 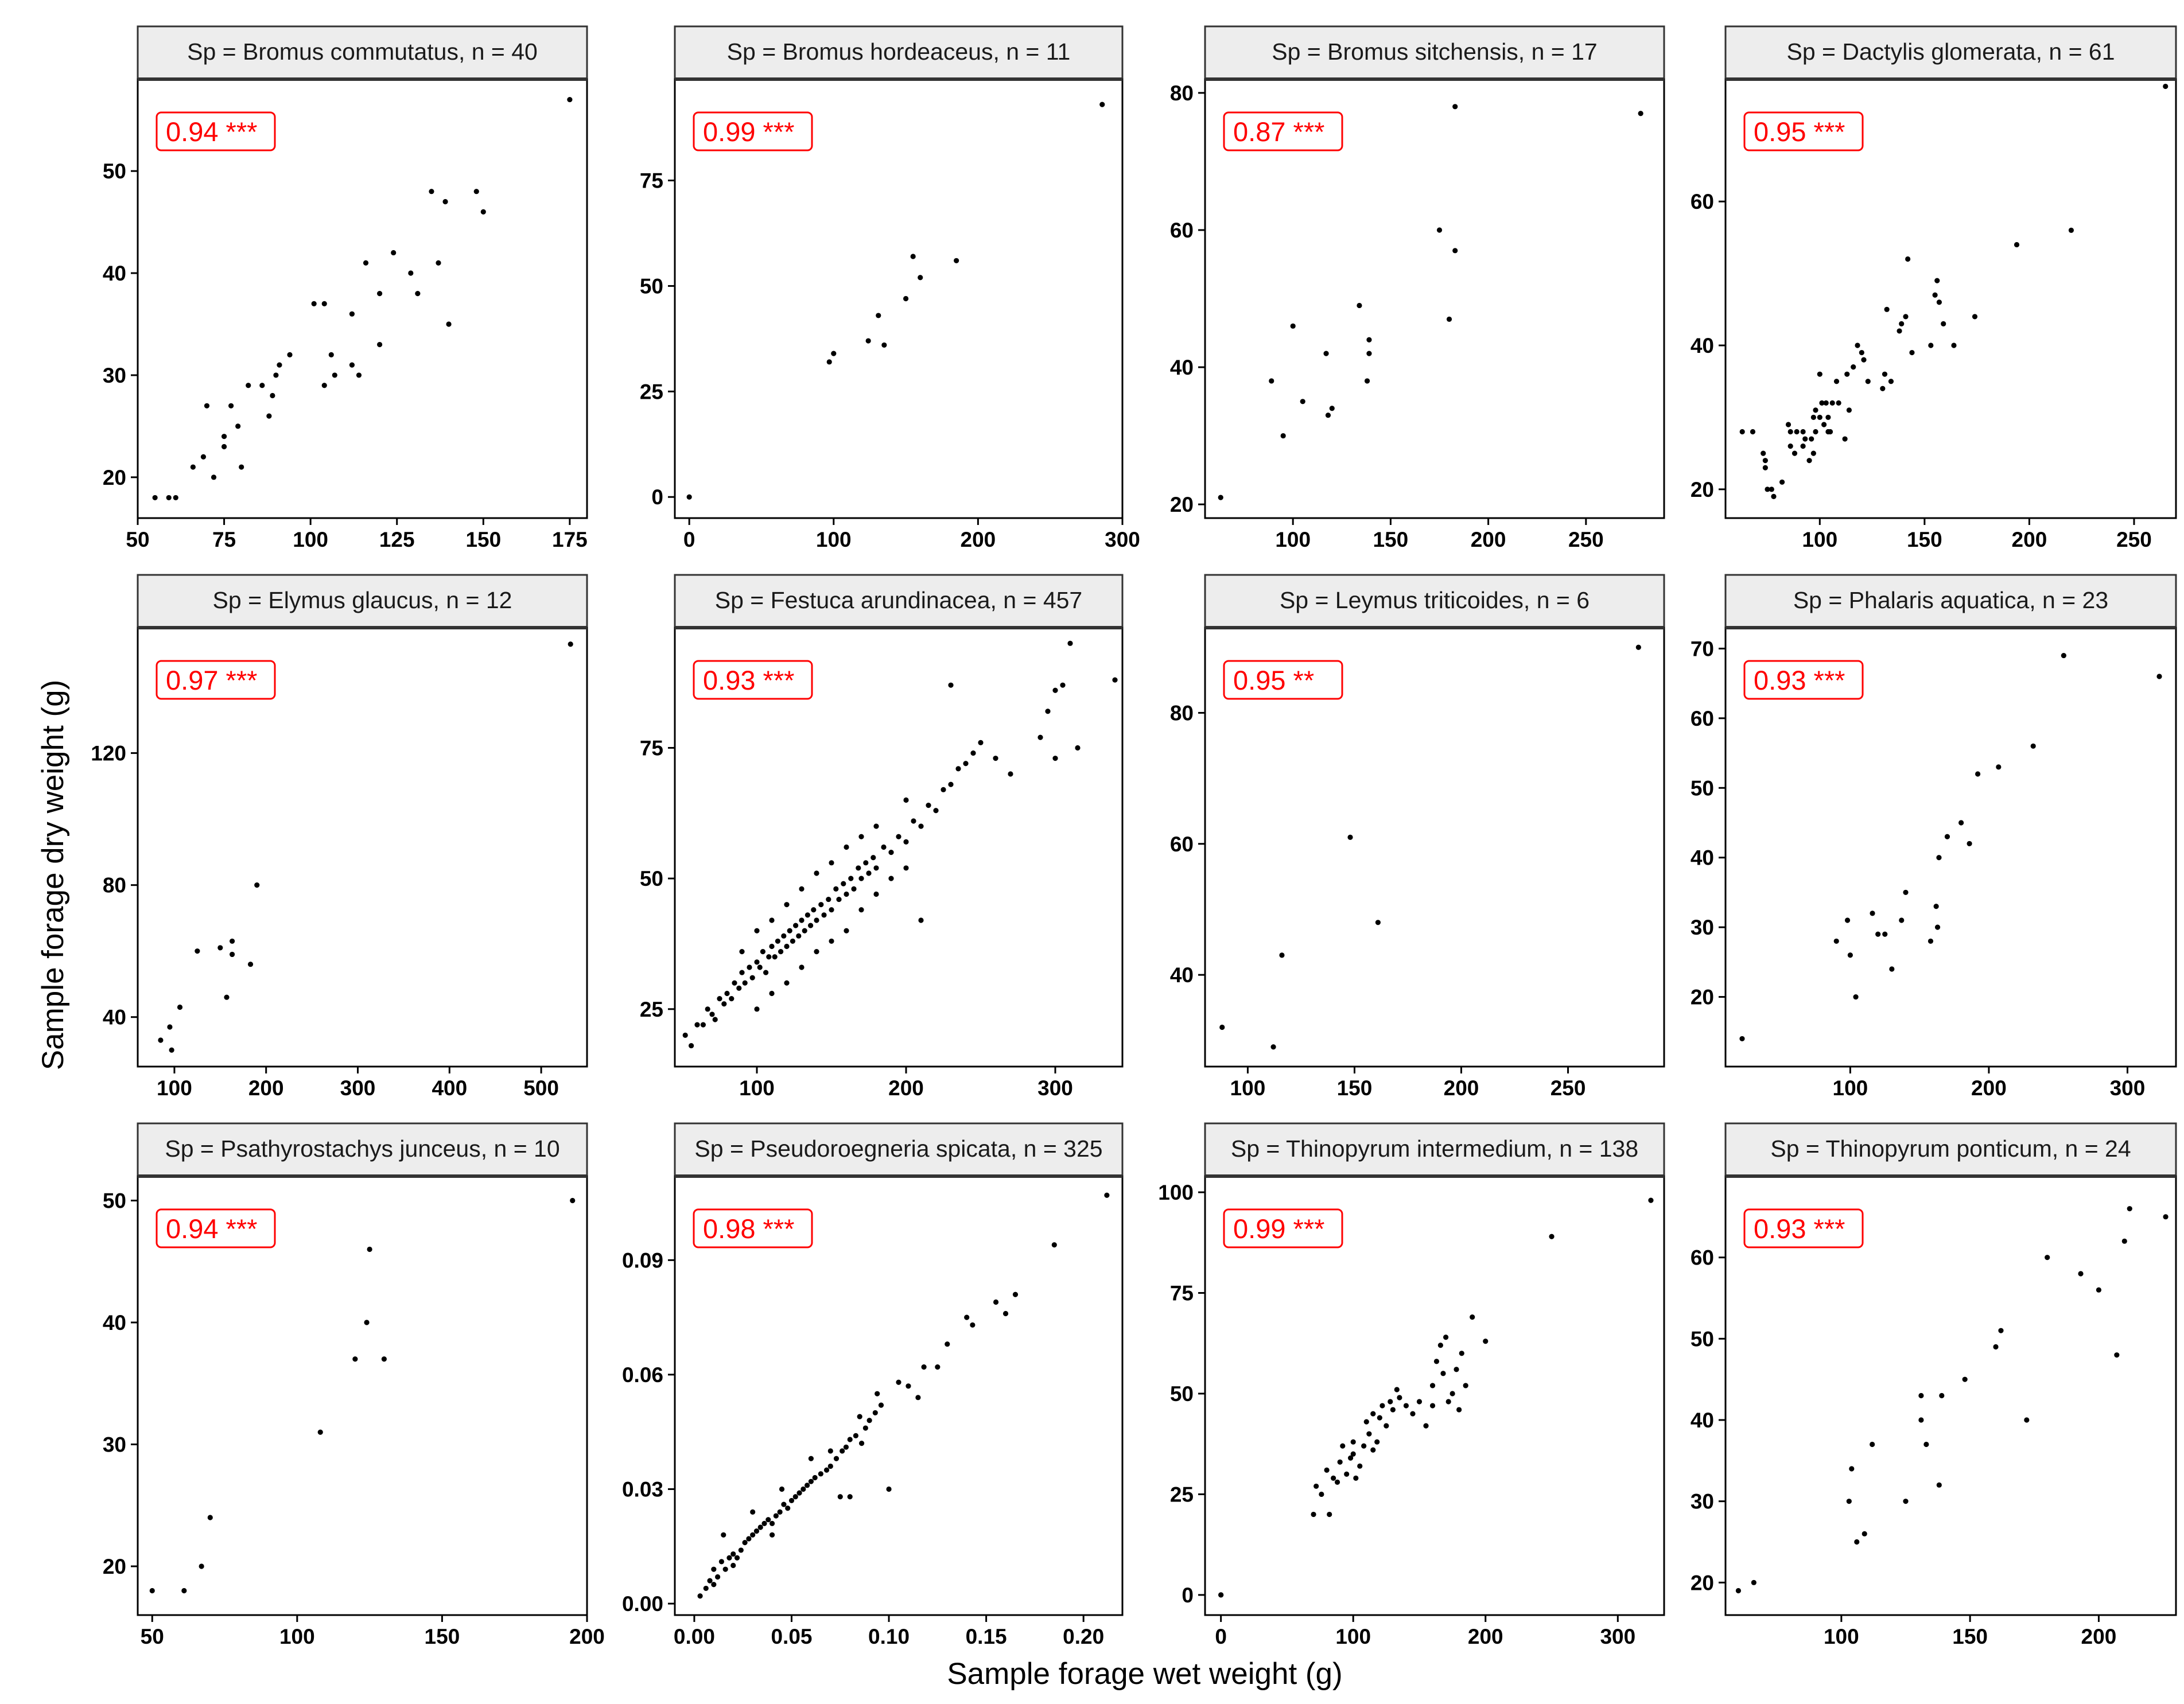 What do you see at coordinates (1145, 1674) in the screenshot?
I see `x-axis-title: Sample forage wet weight (g)` at bounding box center [1145, 1674].